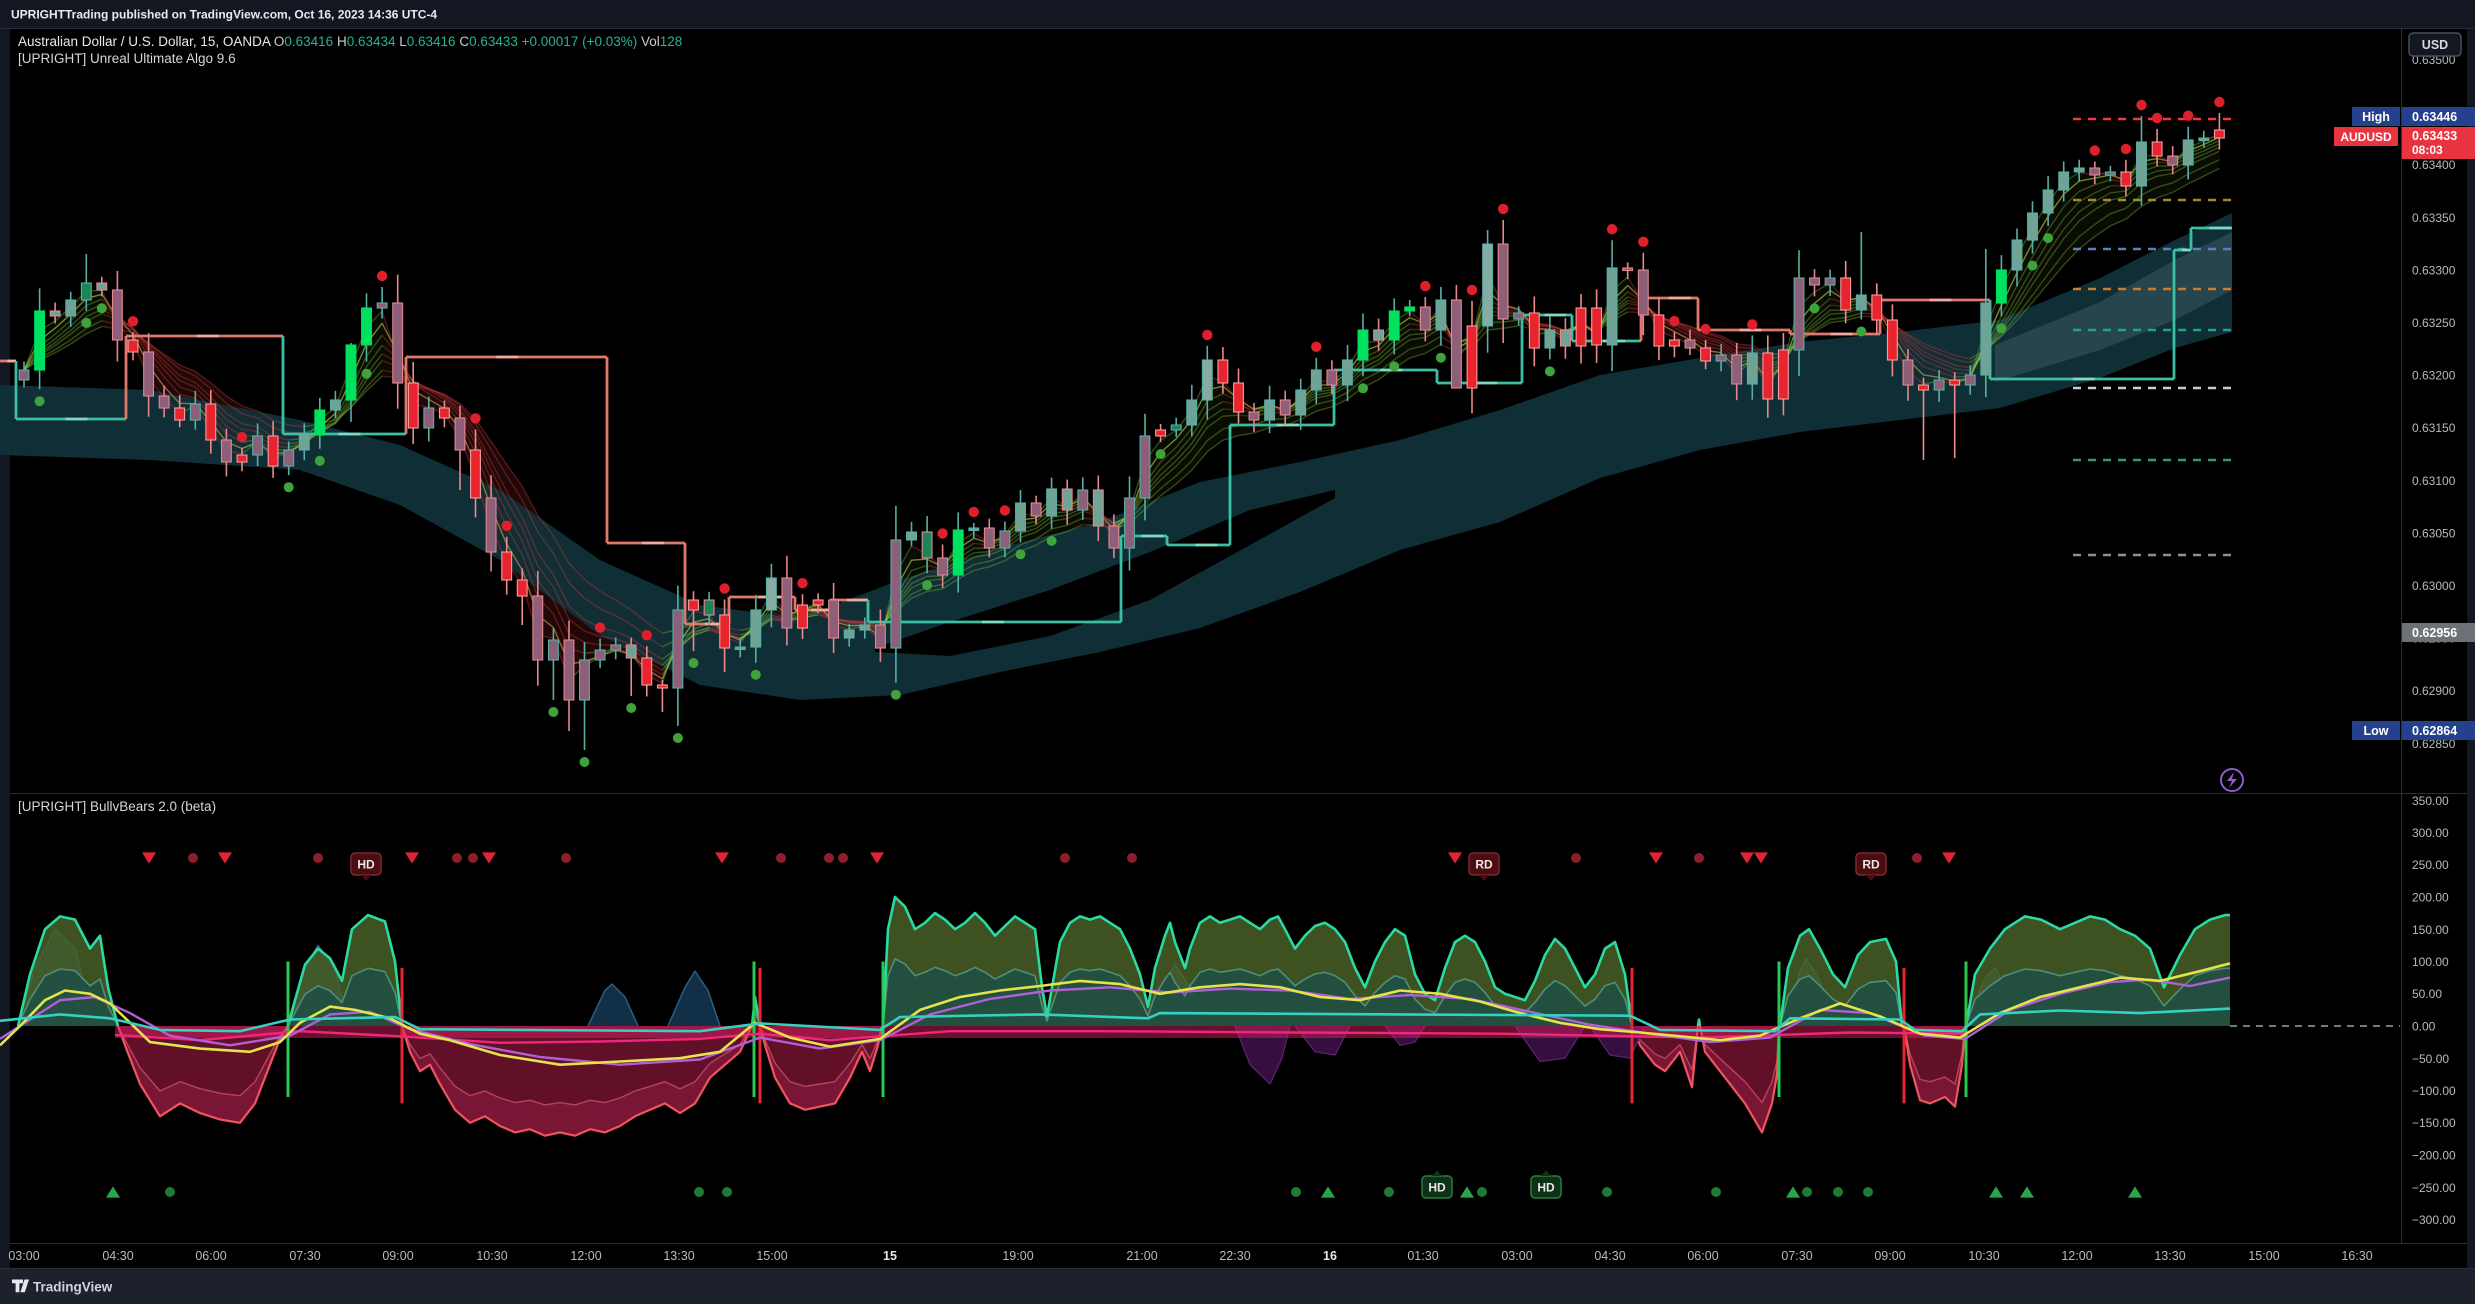 The image size is (2475, 1304). Describe the element at coordinates (1234, 1256) in the screenshot. I see `svg-text: 22:30` at that location.